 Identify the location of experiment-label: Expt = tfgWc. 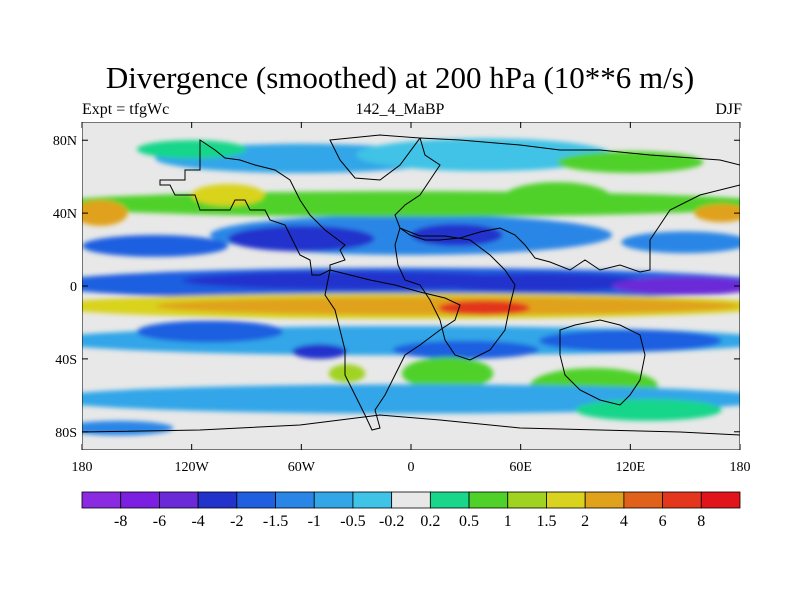
(126, 109).